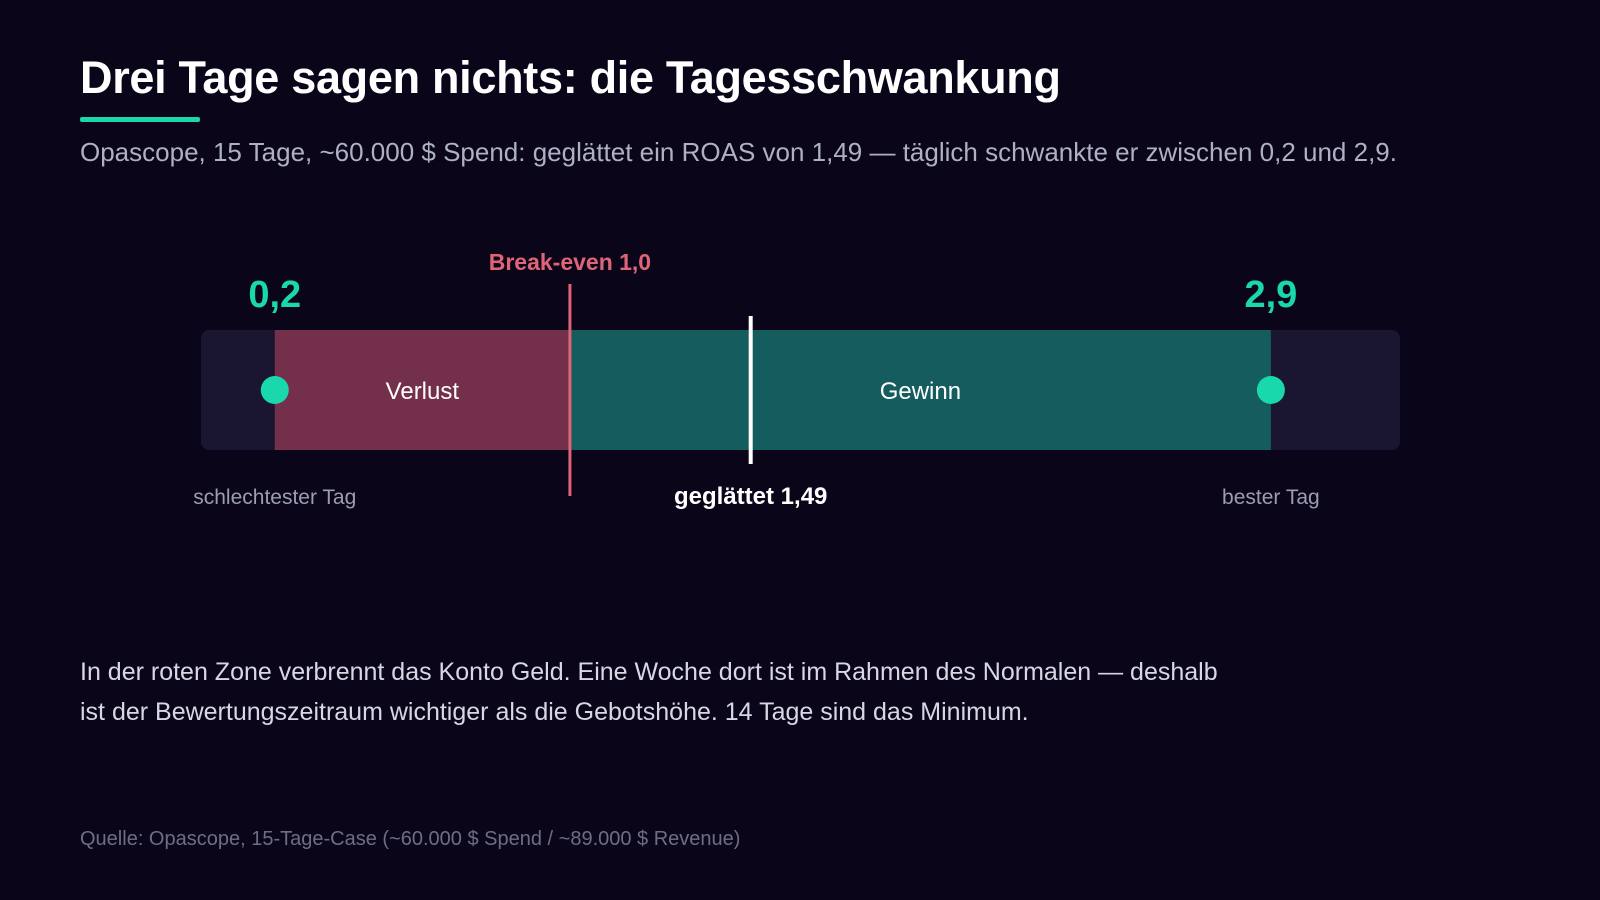 The width and height of the screenshot is (1600, 900). I want to click on gain-zone-label: Gewinn, so click(920, 391).